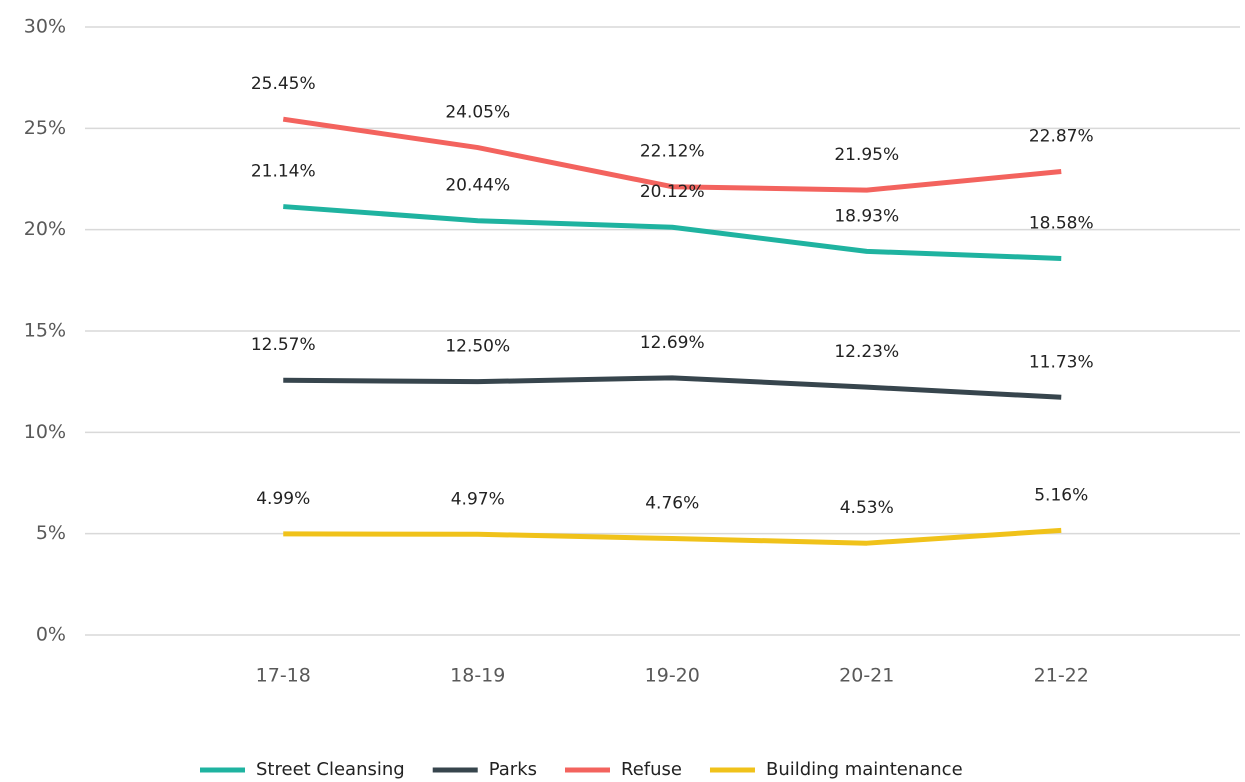  Describe the element at coordinates (45, 229) in the screenshot. I see `y-tick-label: 20%` at that location.